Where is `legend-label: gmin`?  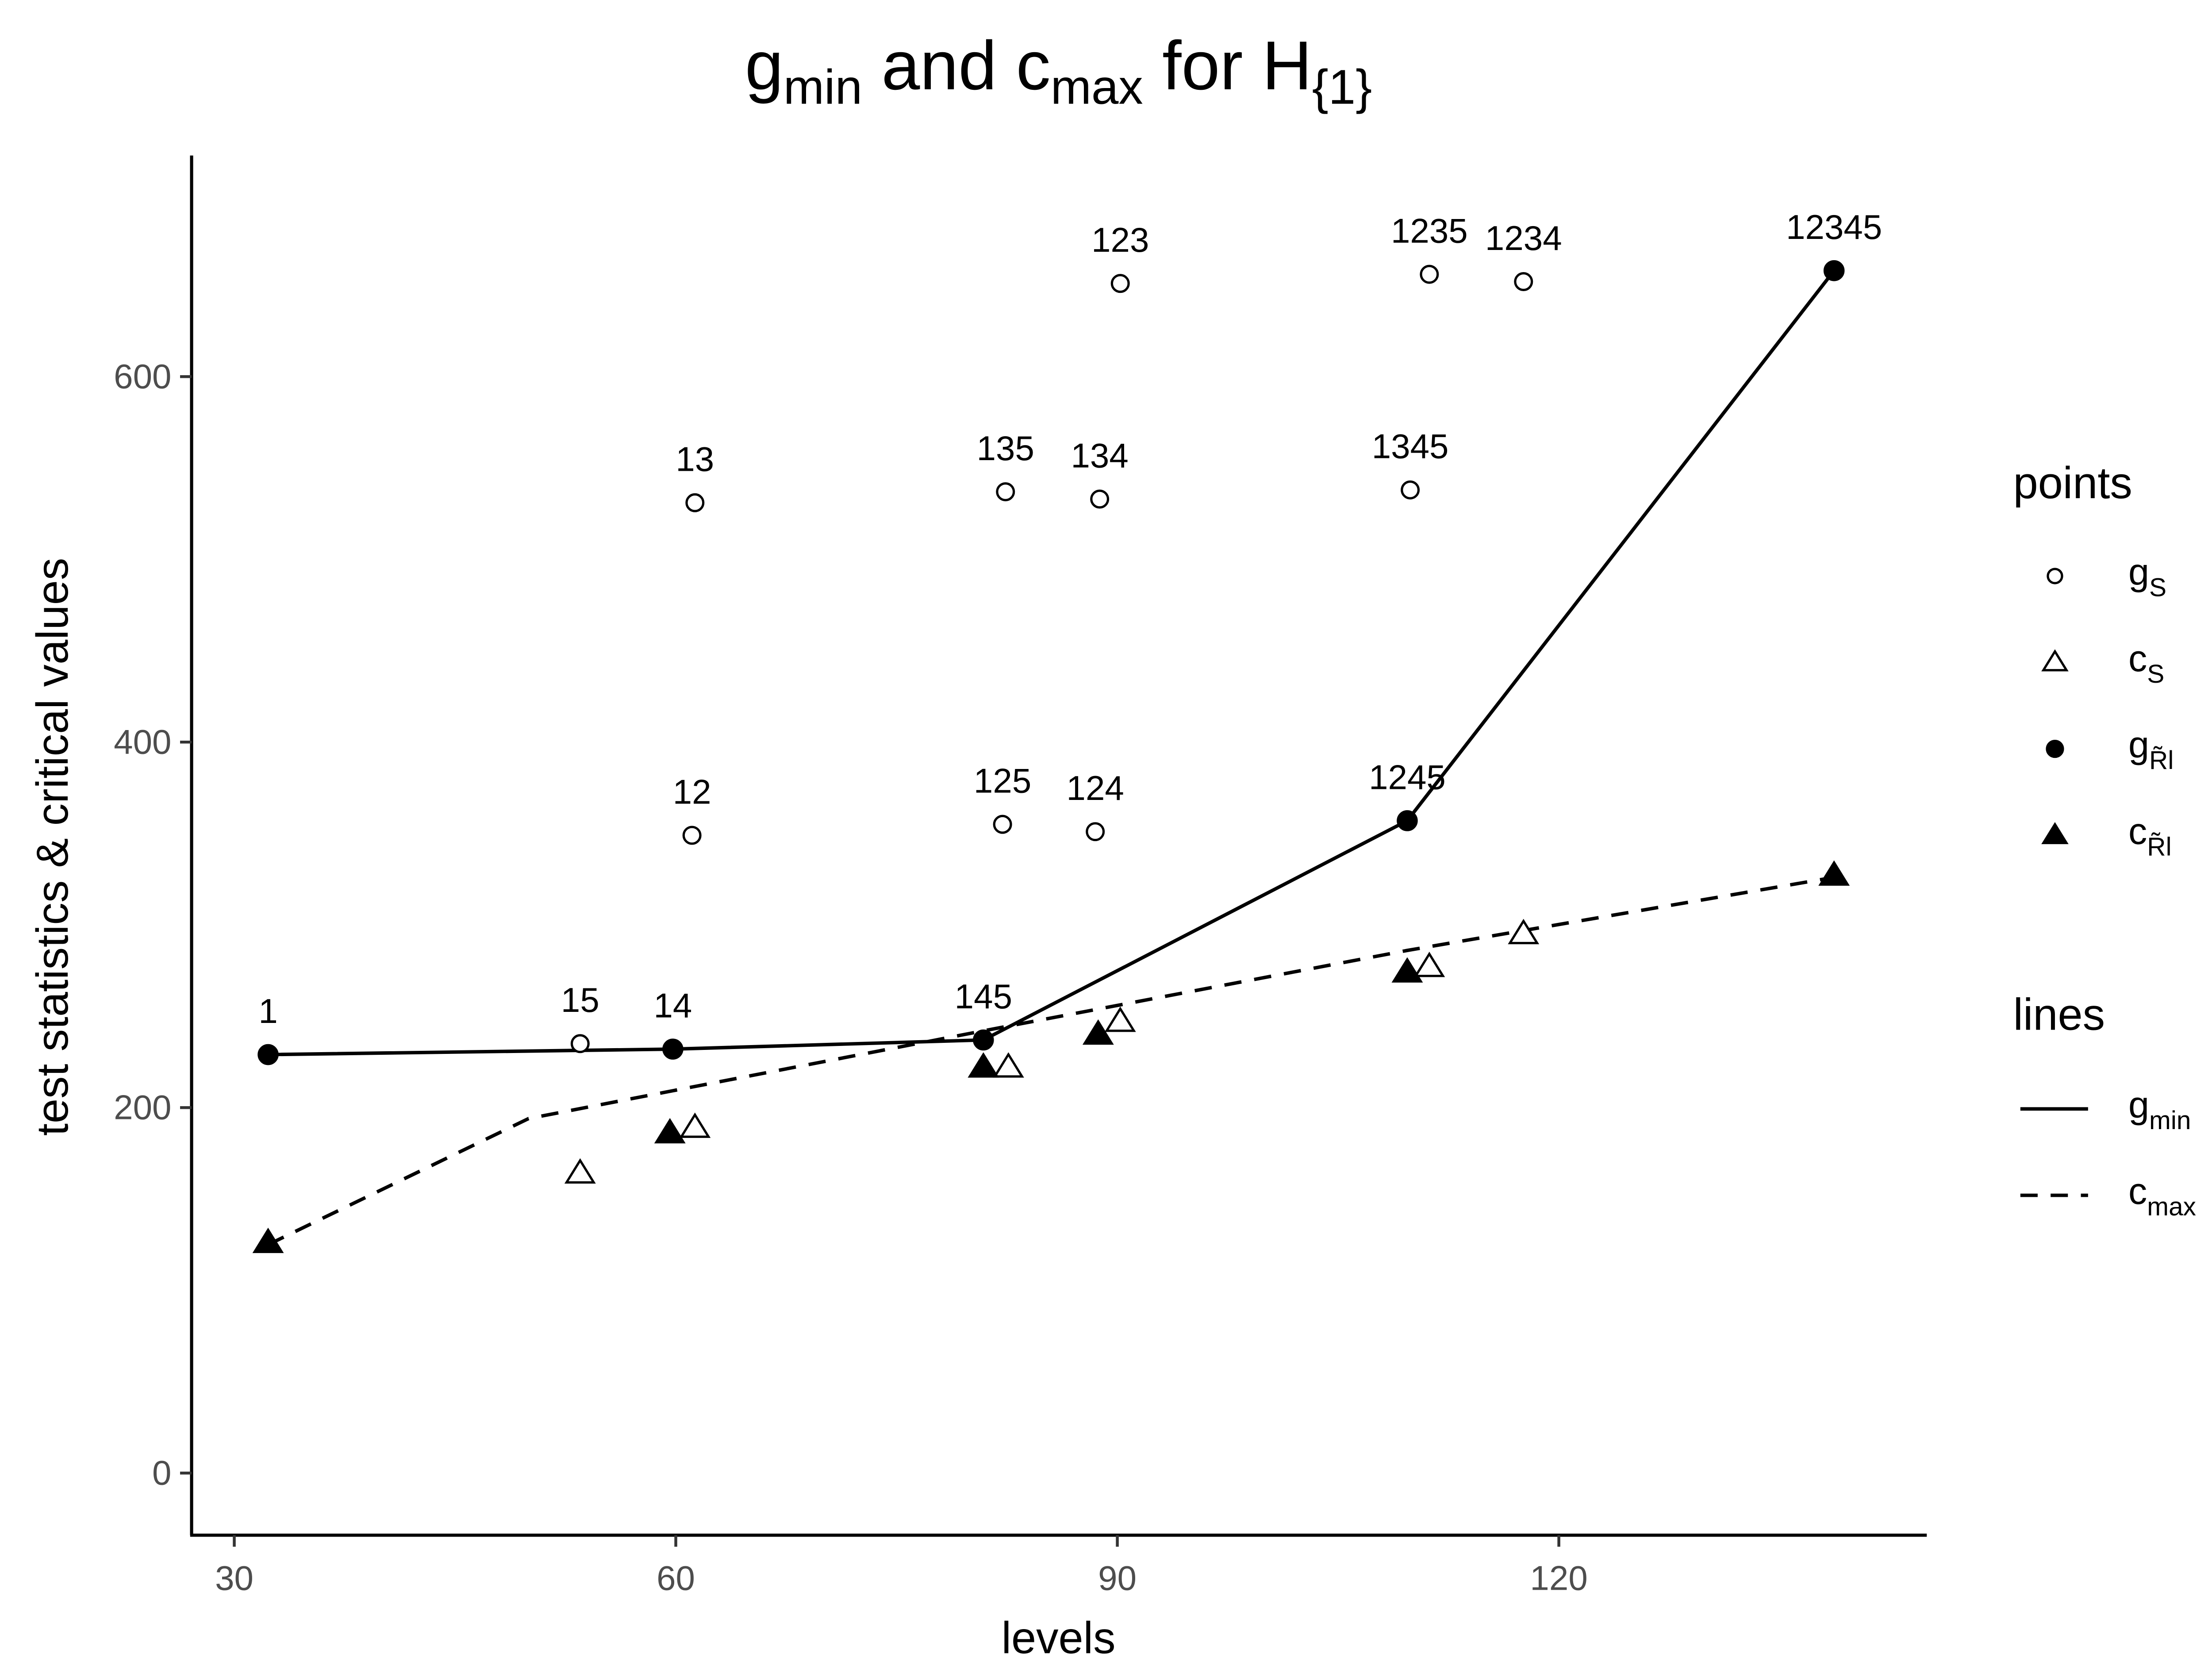 legend-label: gmin is located at coordinates (2159, 1109).